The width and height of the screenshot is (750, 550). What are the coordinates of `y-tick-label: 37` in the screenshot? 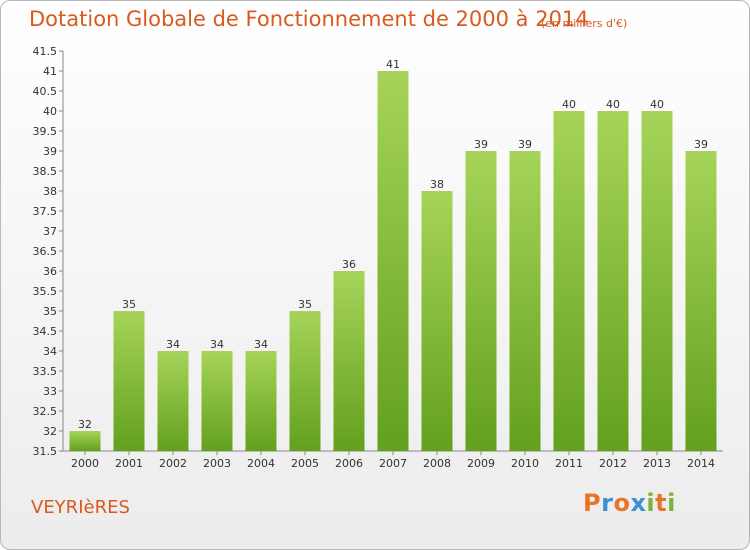 It's located at (50, 231).